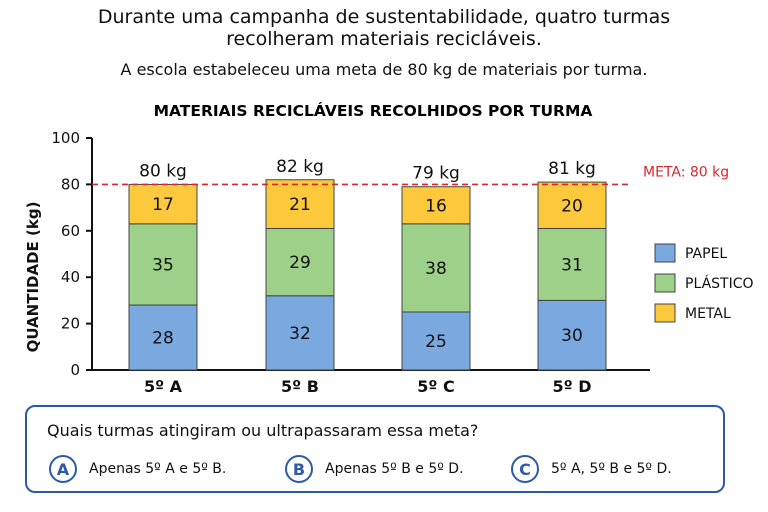  Describe the element at coordinates (65, 138) in the screenshot. I see `y-tick-label: 100` at that location.